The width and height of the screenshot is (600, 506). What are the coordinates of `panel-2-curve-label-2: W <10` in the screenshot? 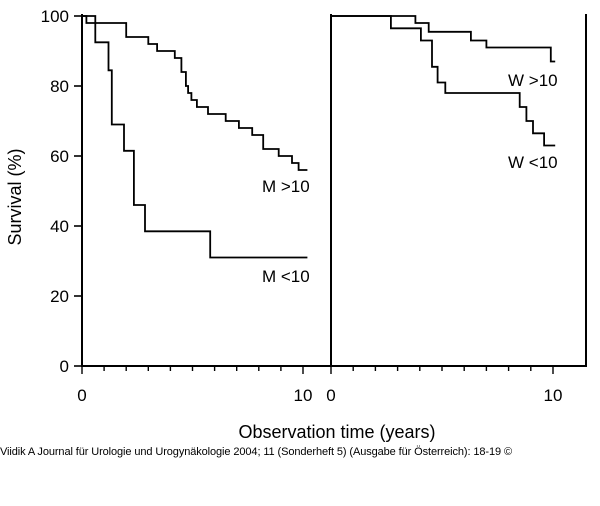 It's located at (533, 162).